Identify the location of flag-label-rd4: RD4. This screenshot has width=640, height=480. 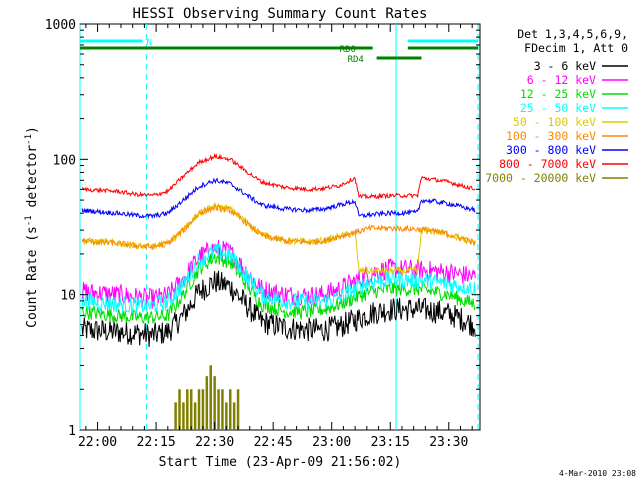
(356, 60).